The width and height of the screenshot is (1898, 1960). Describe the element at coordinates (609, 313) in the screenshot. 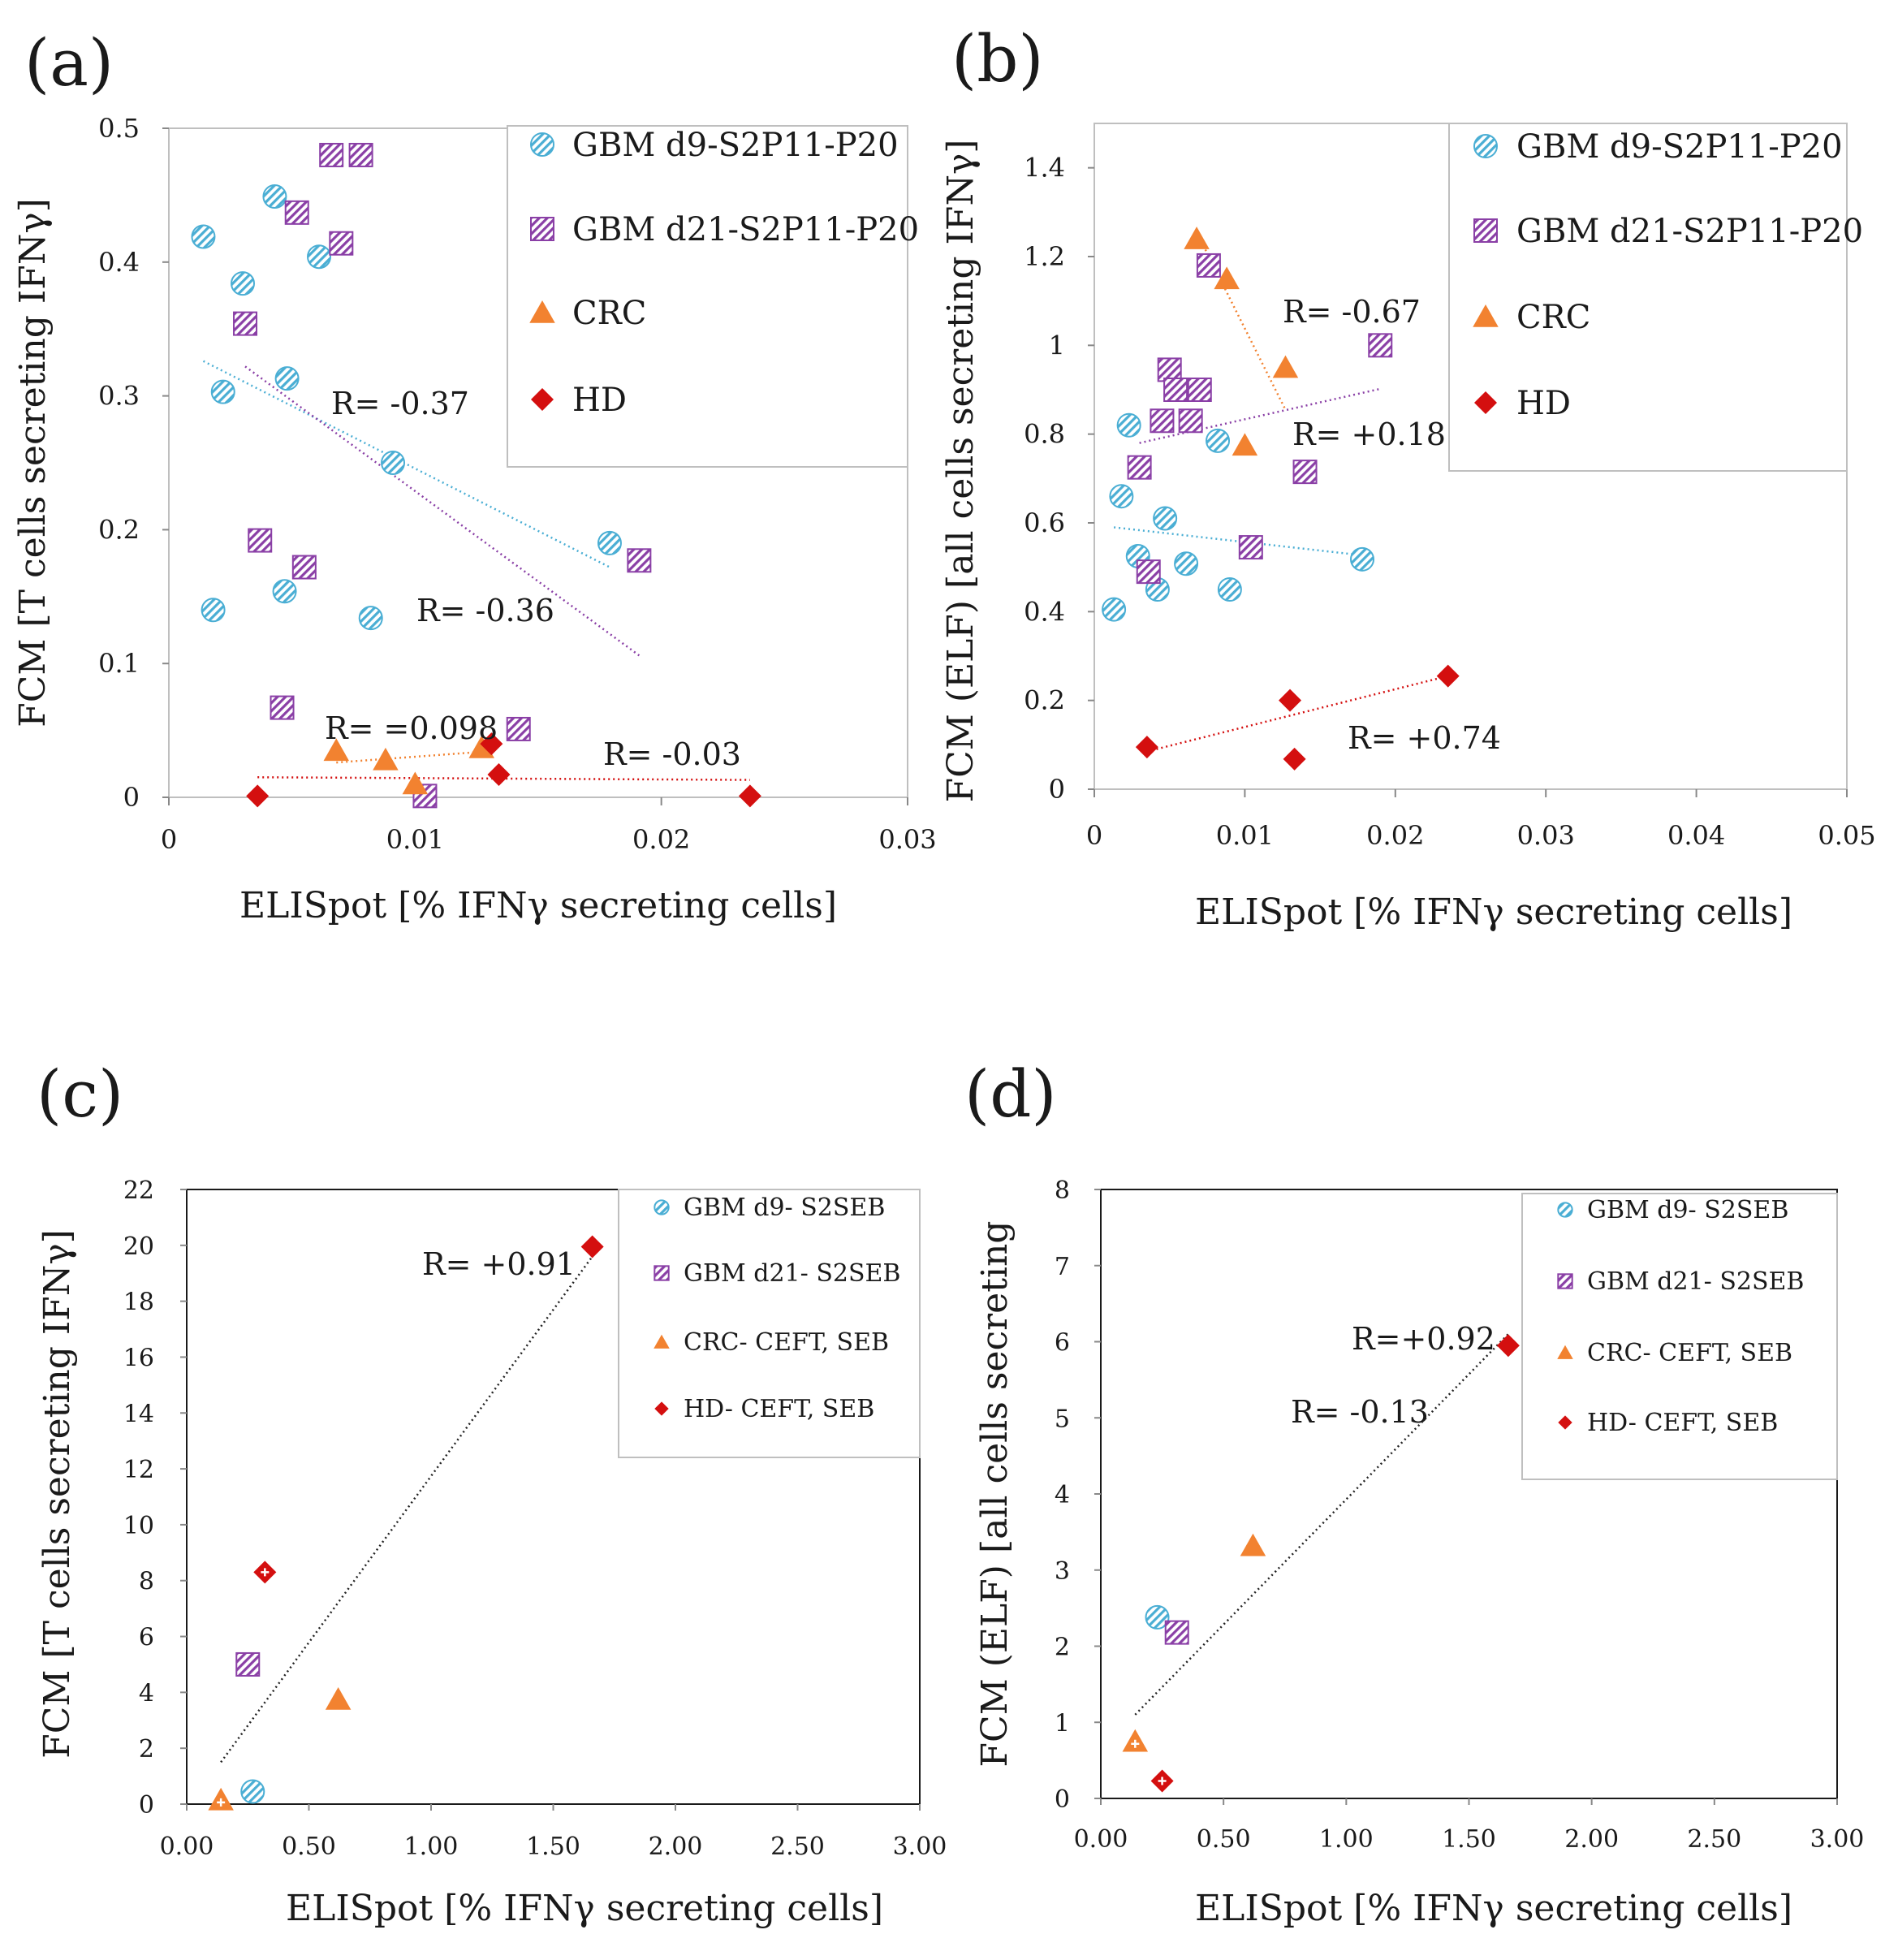

I see `legend-label-crc: CRC` at that location.